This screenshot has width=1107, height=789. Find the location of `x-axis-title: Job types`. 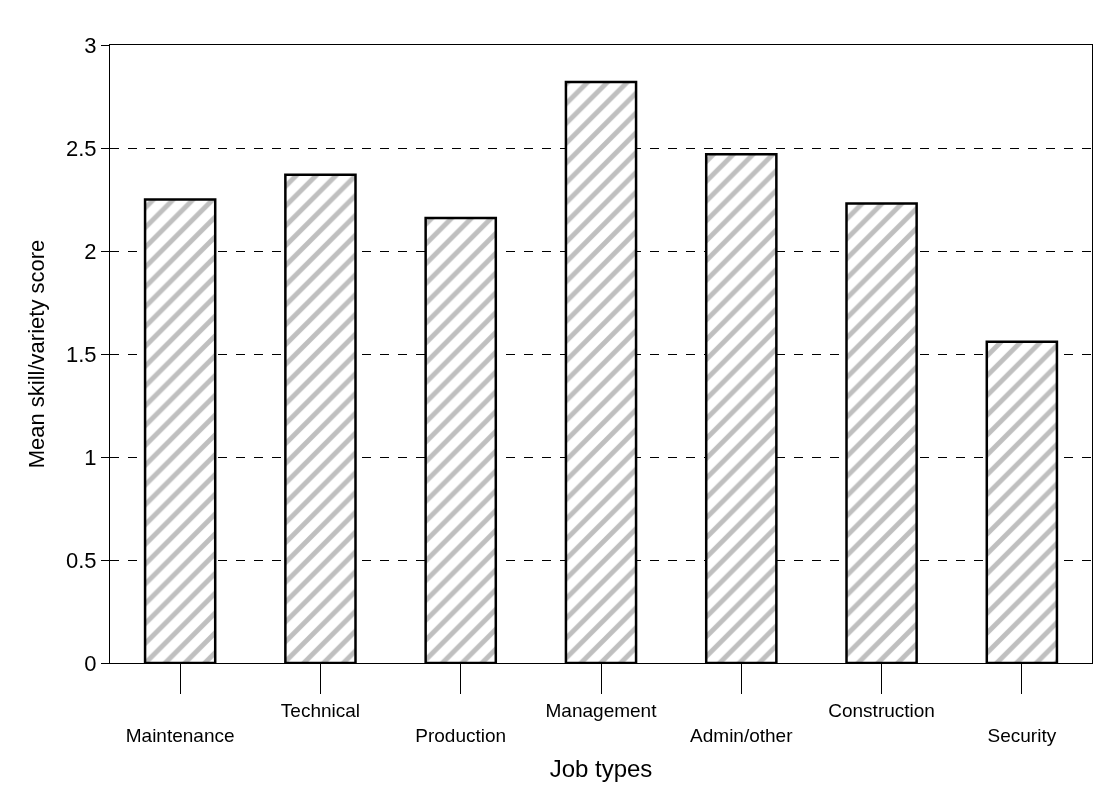

x-axis-title: Job types is located at coordinates (601, 768).